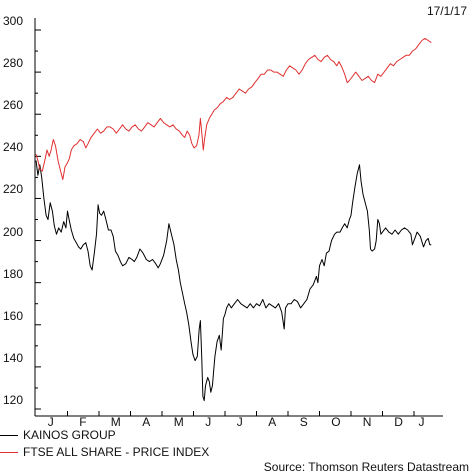 The image size is (475, 476). I want to click on y-tick-label: 240, so click(13, 147).